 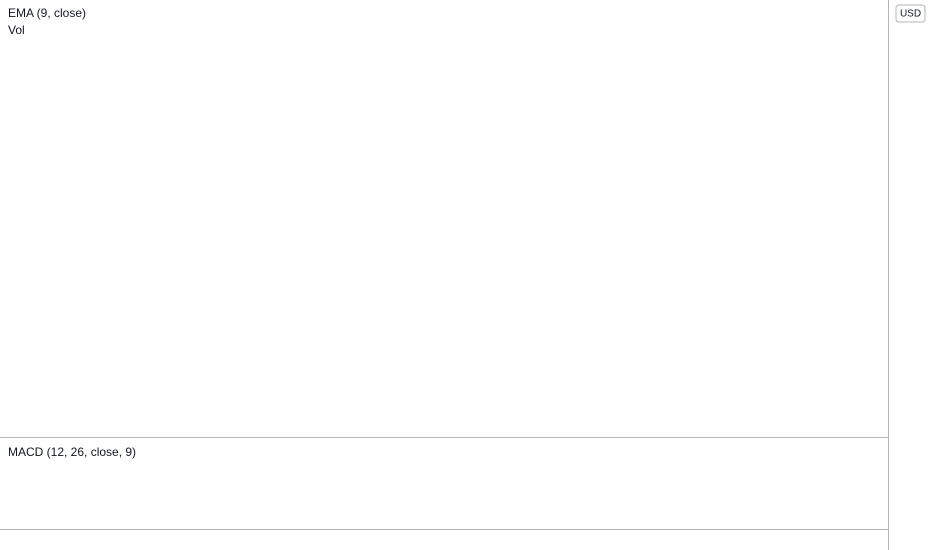 I want to click on currency-label: USD, so click(x=910, y=14).